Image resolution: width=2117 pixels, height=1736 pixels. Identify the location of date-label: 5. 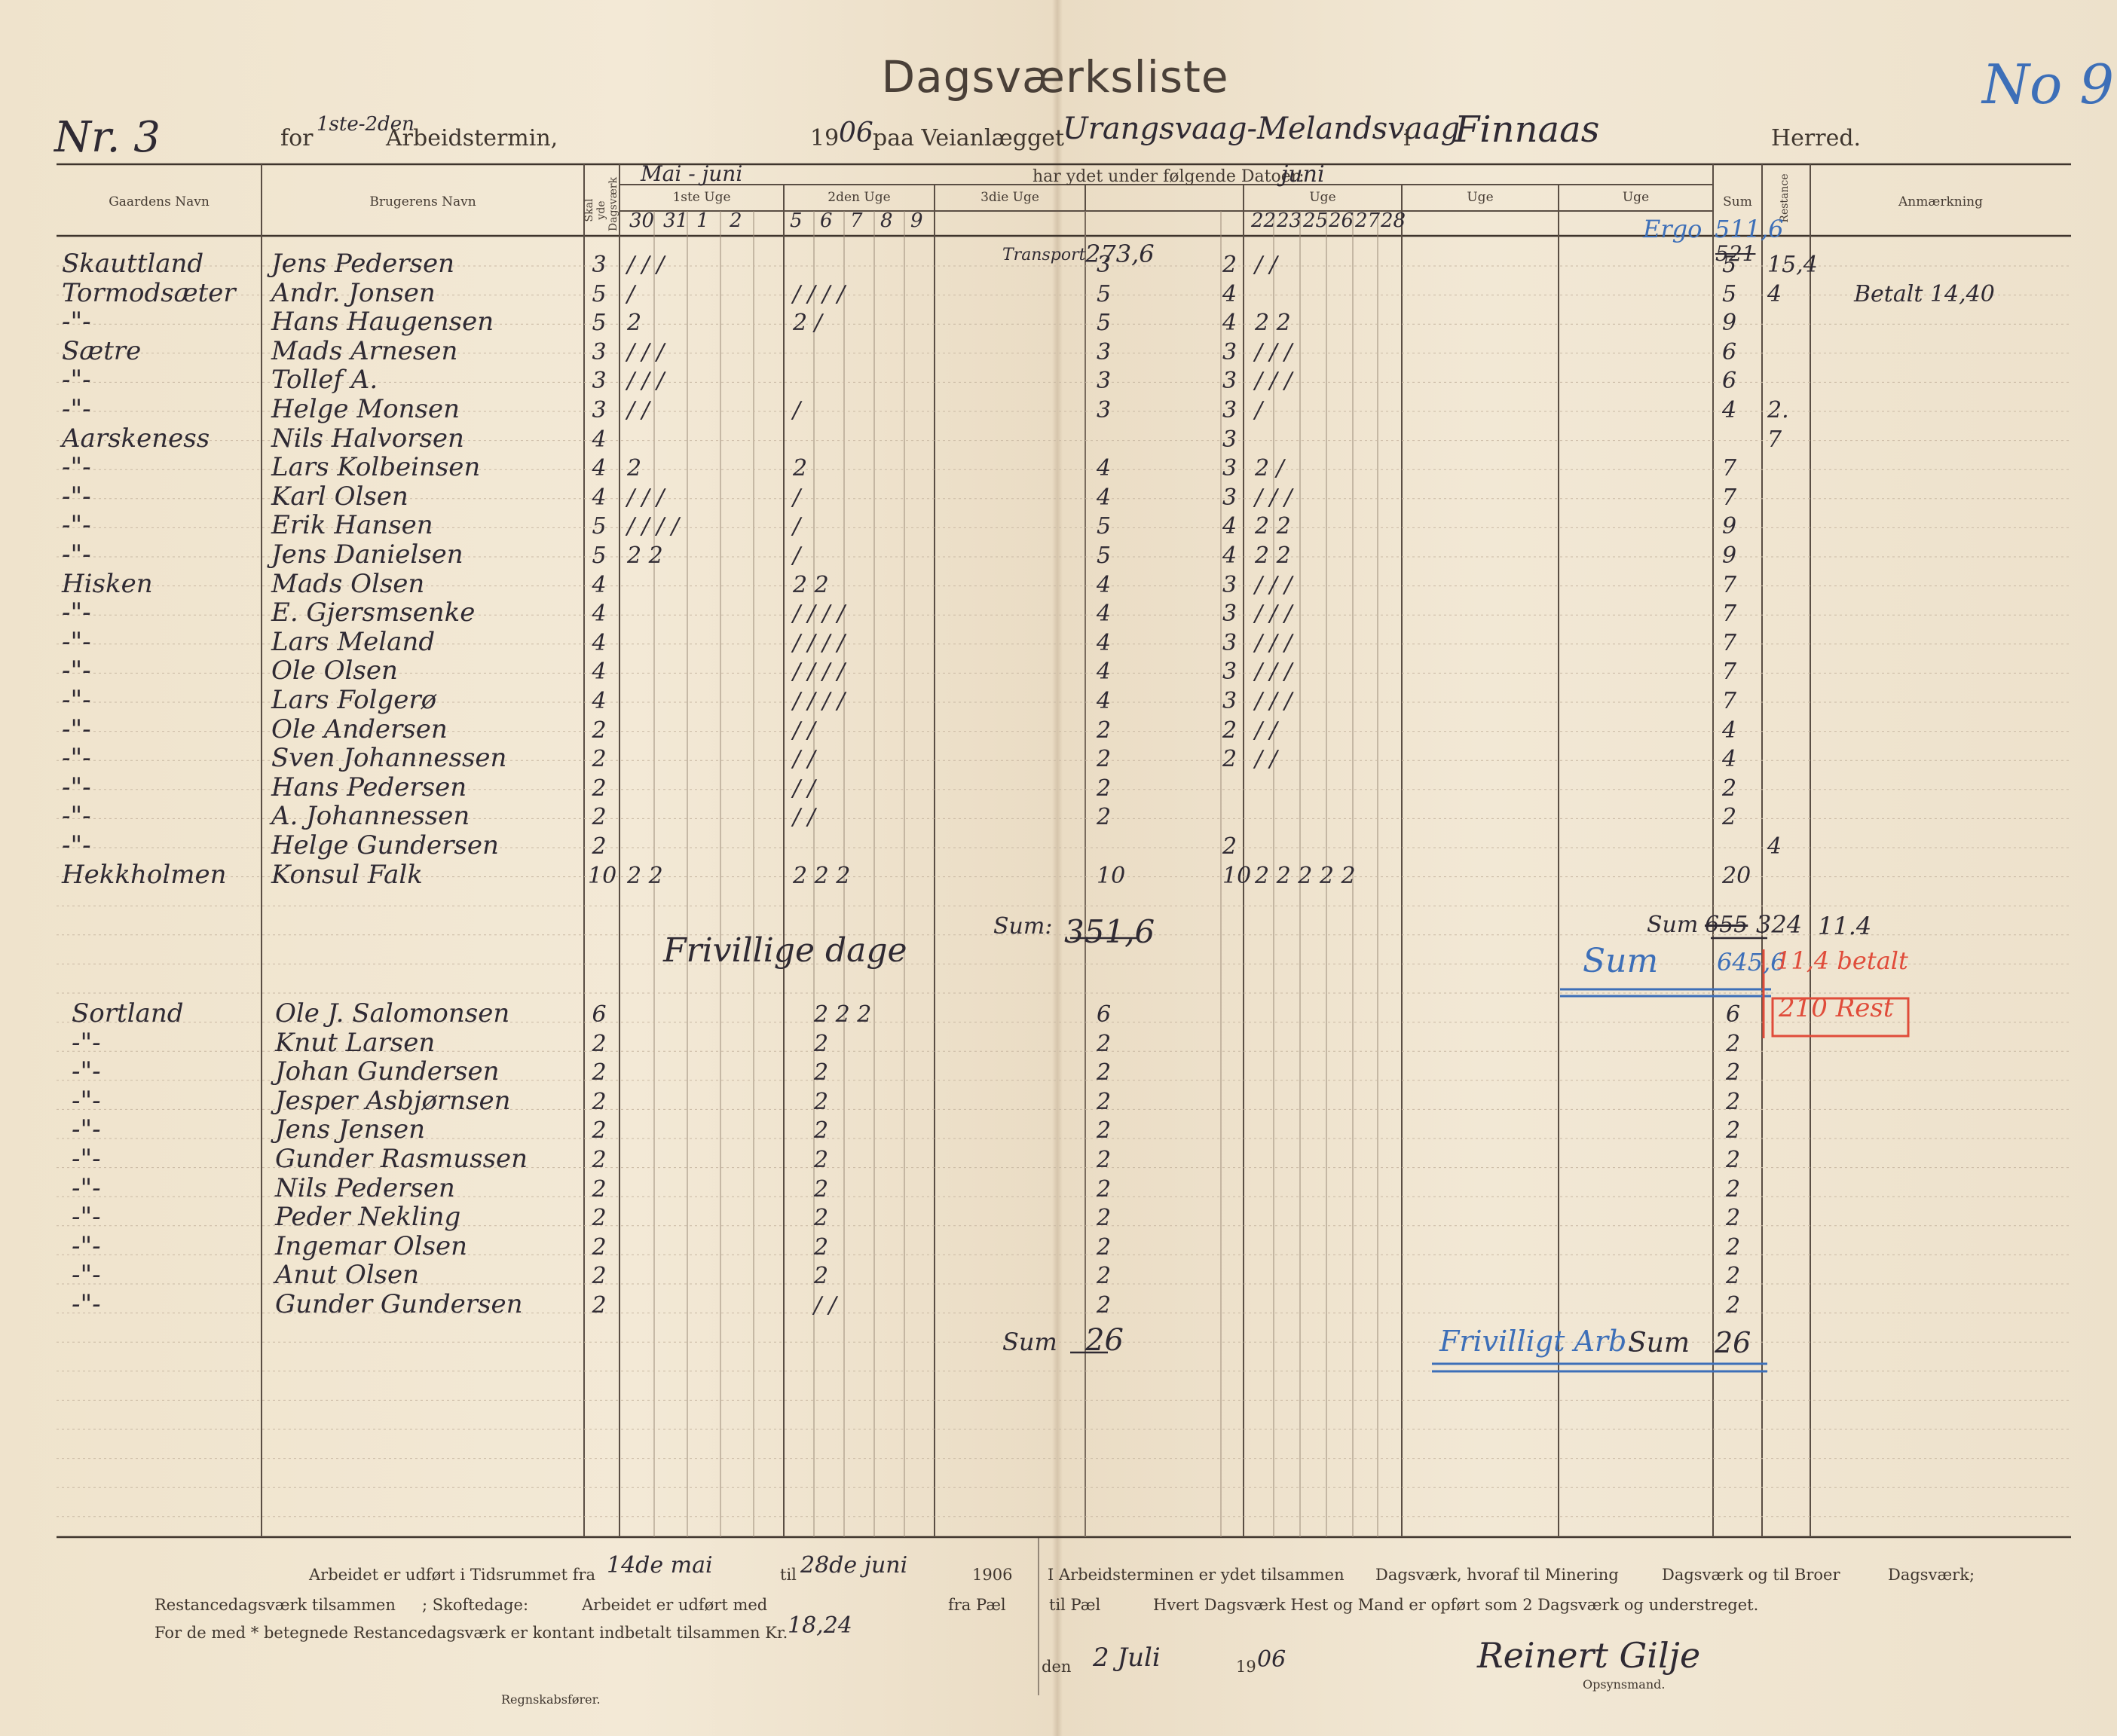
(796, 220).